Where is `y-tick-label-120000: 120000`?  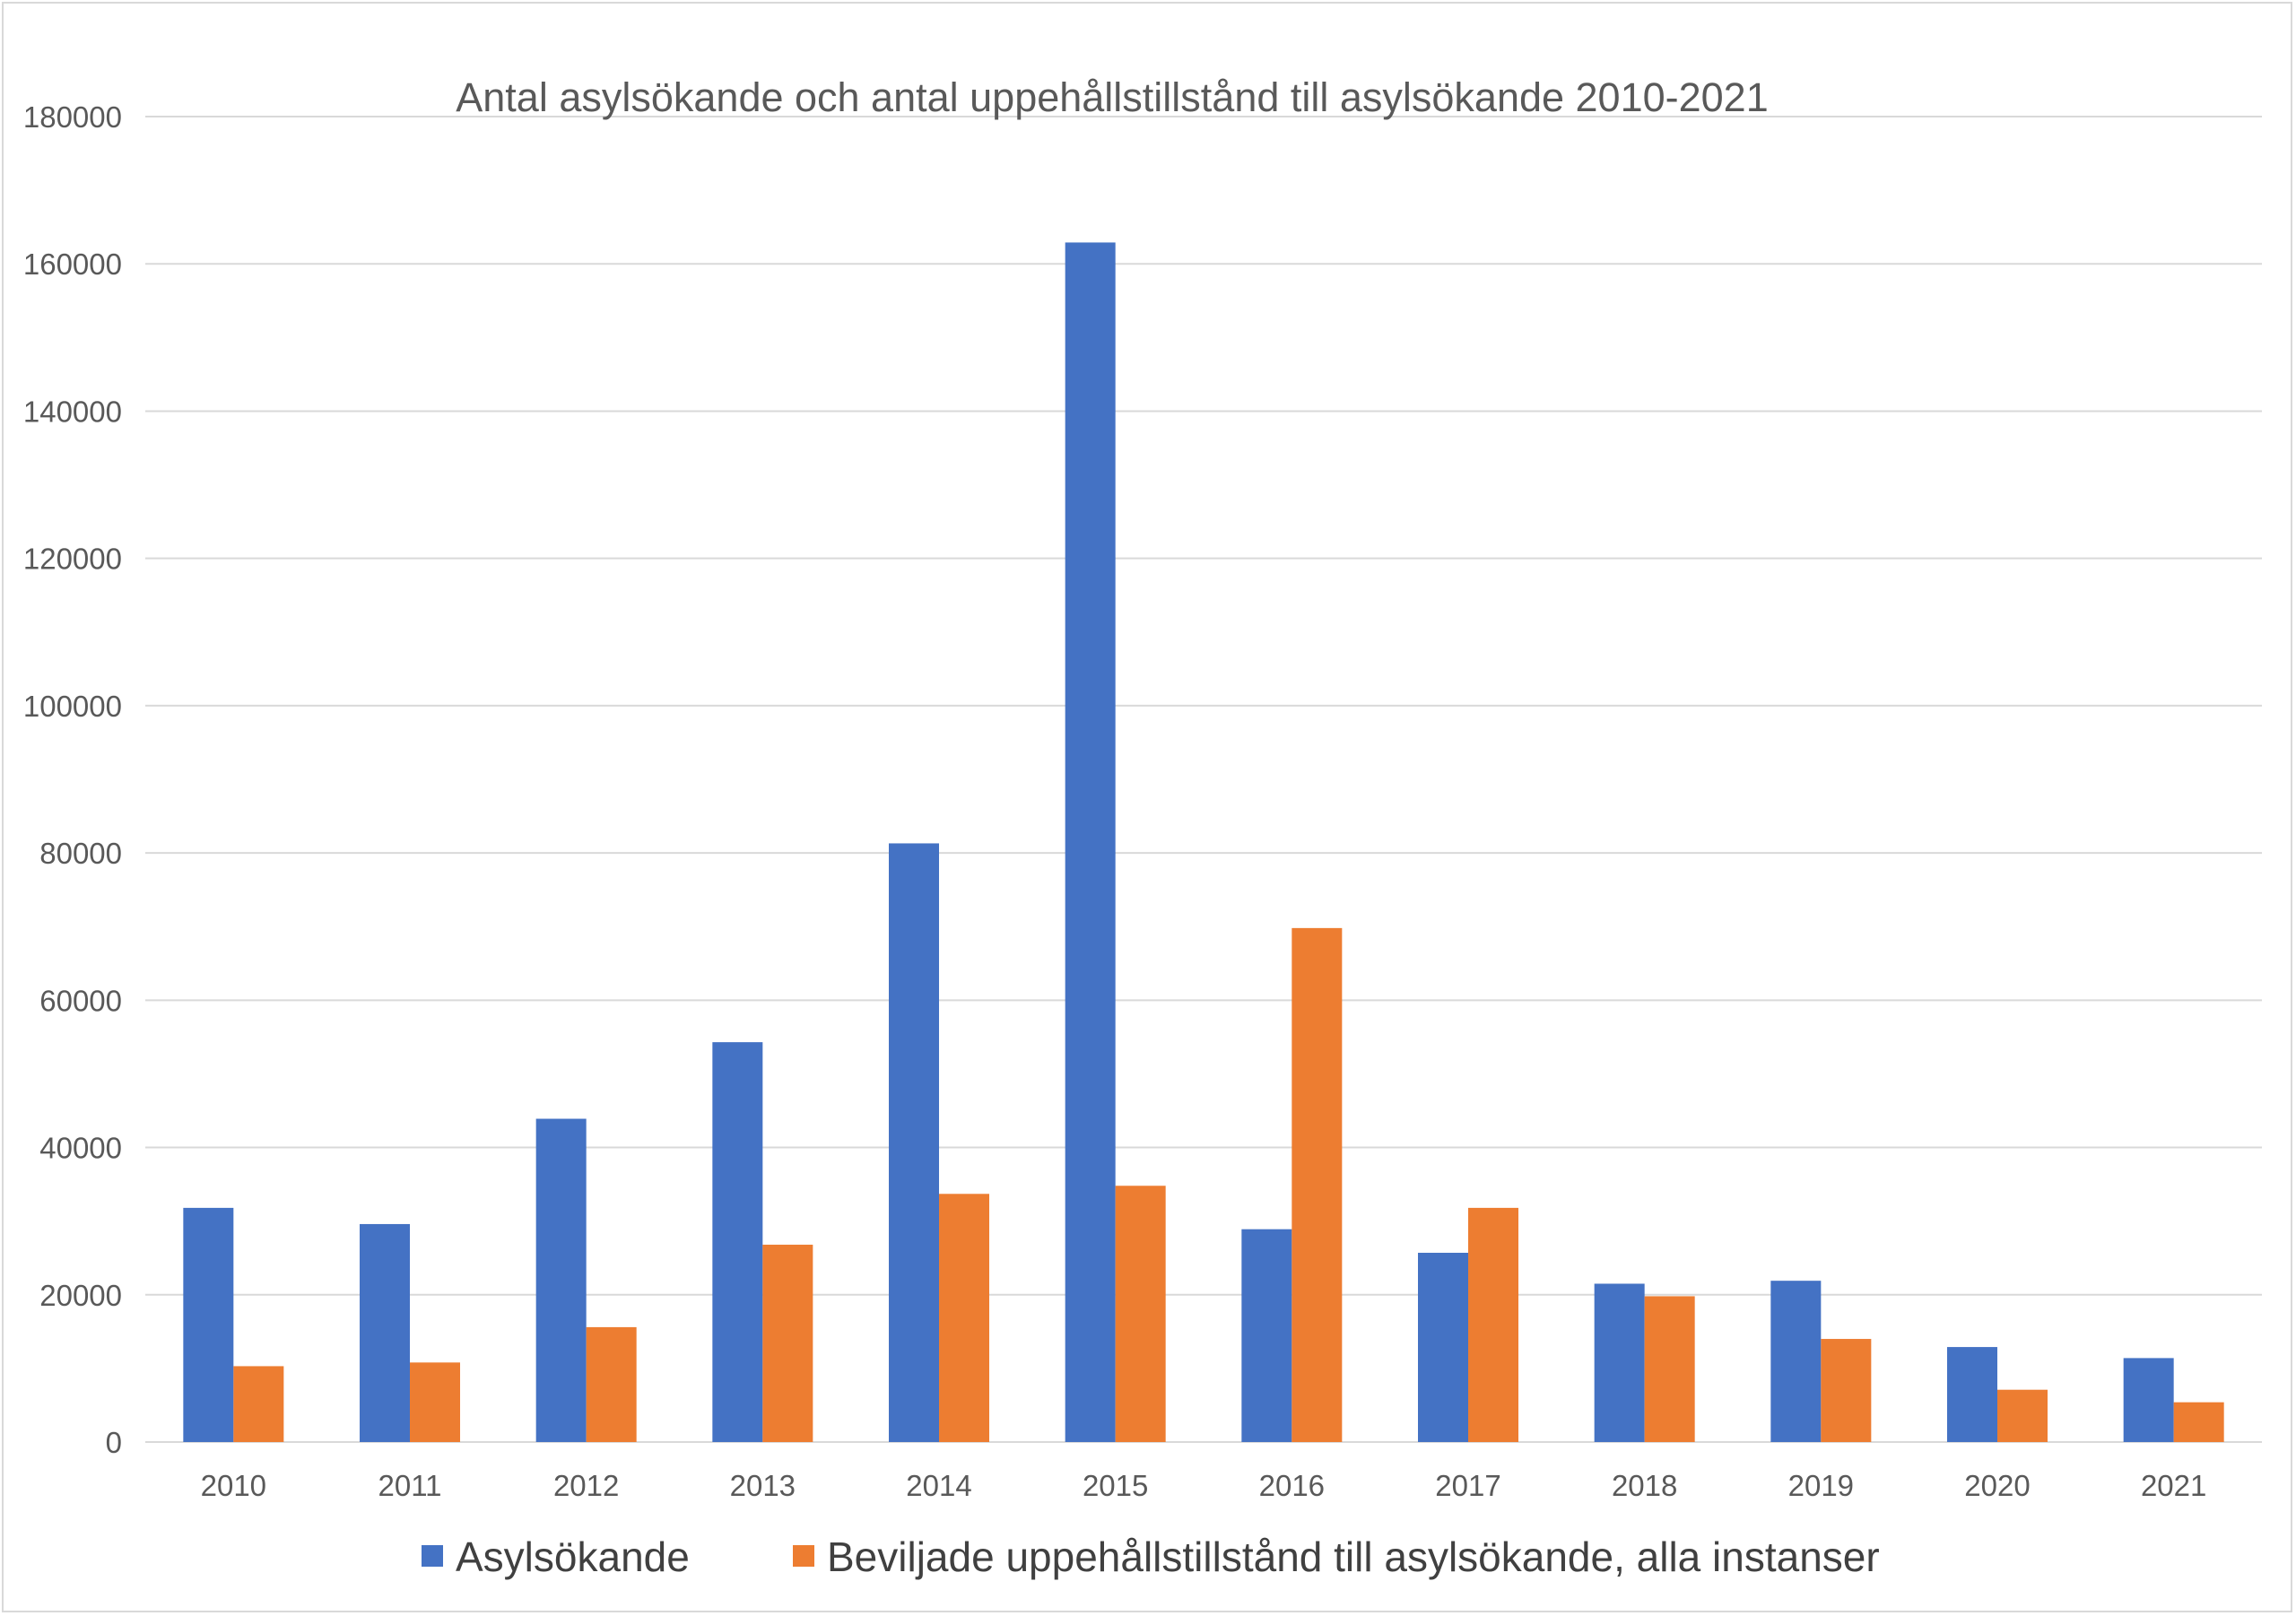 y-tick-label-120000: 120000 is located at coordinates (72, 560).